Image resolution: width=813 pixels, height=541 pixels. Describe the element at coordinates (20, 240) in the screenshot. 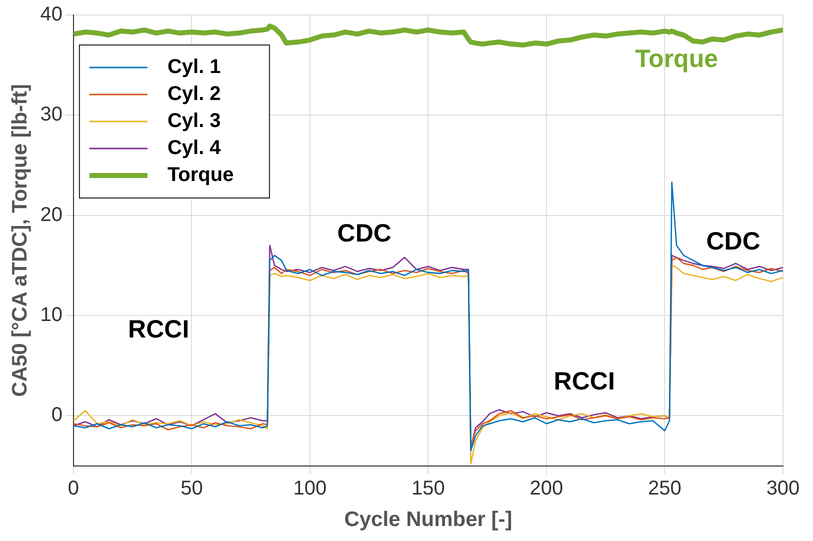

I see `y-axis-title: CA50 [°CA aTDC], Torque [lb-ft]` at that location.